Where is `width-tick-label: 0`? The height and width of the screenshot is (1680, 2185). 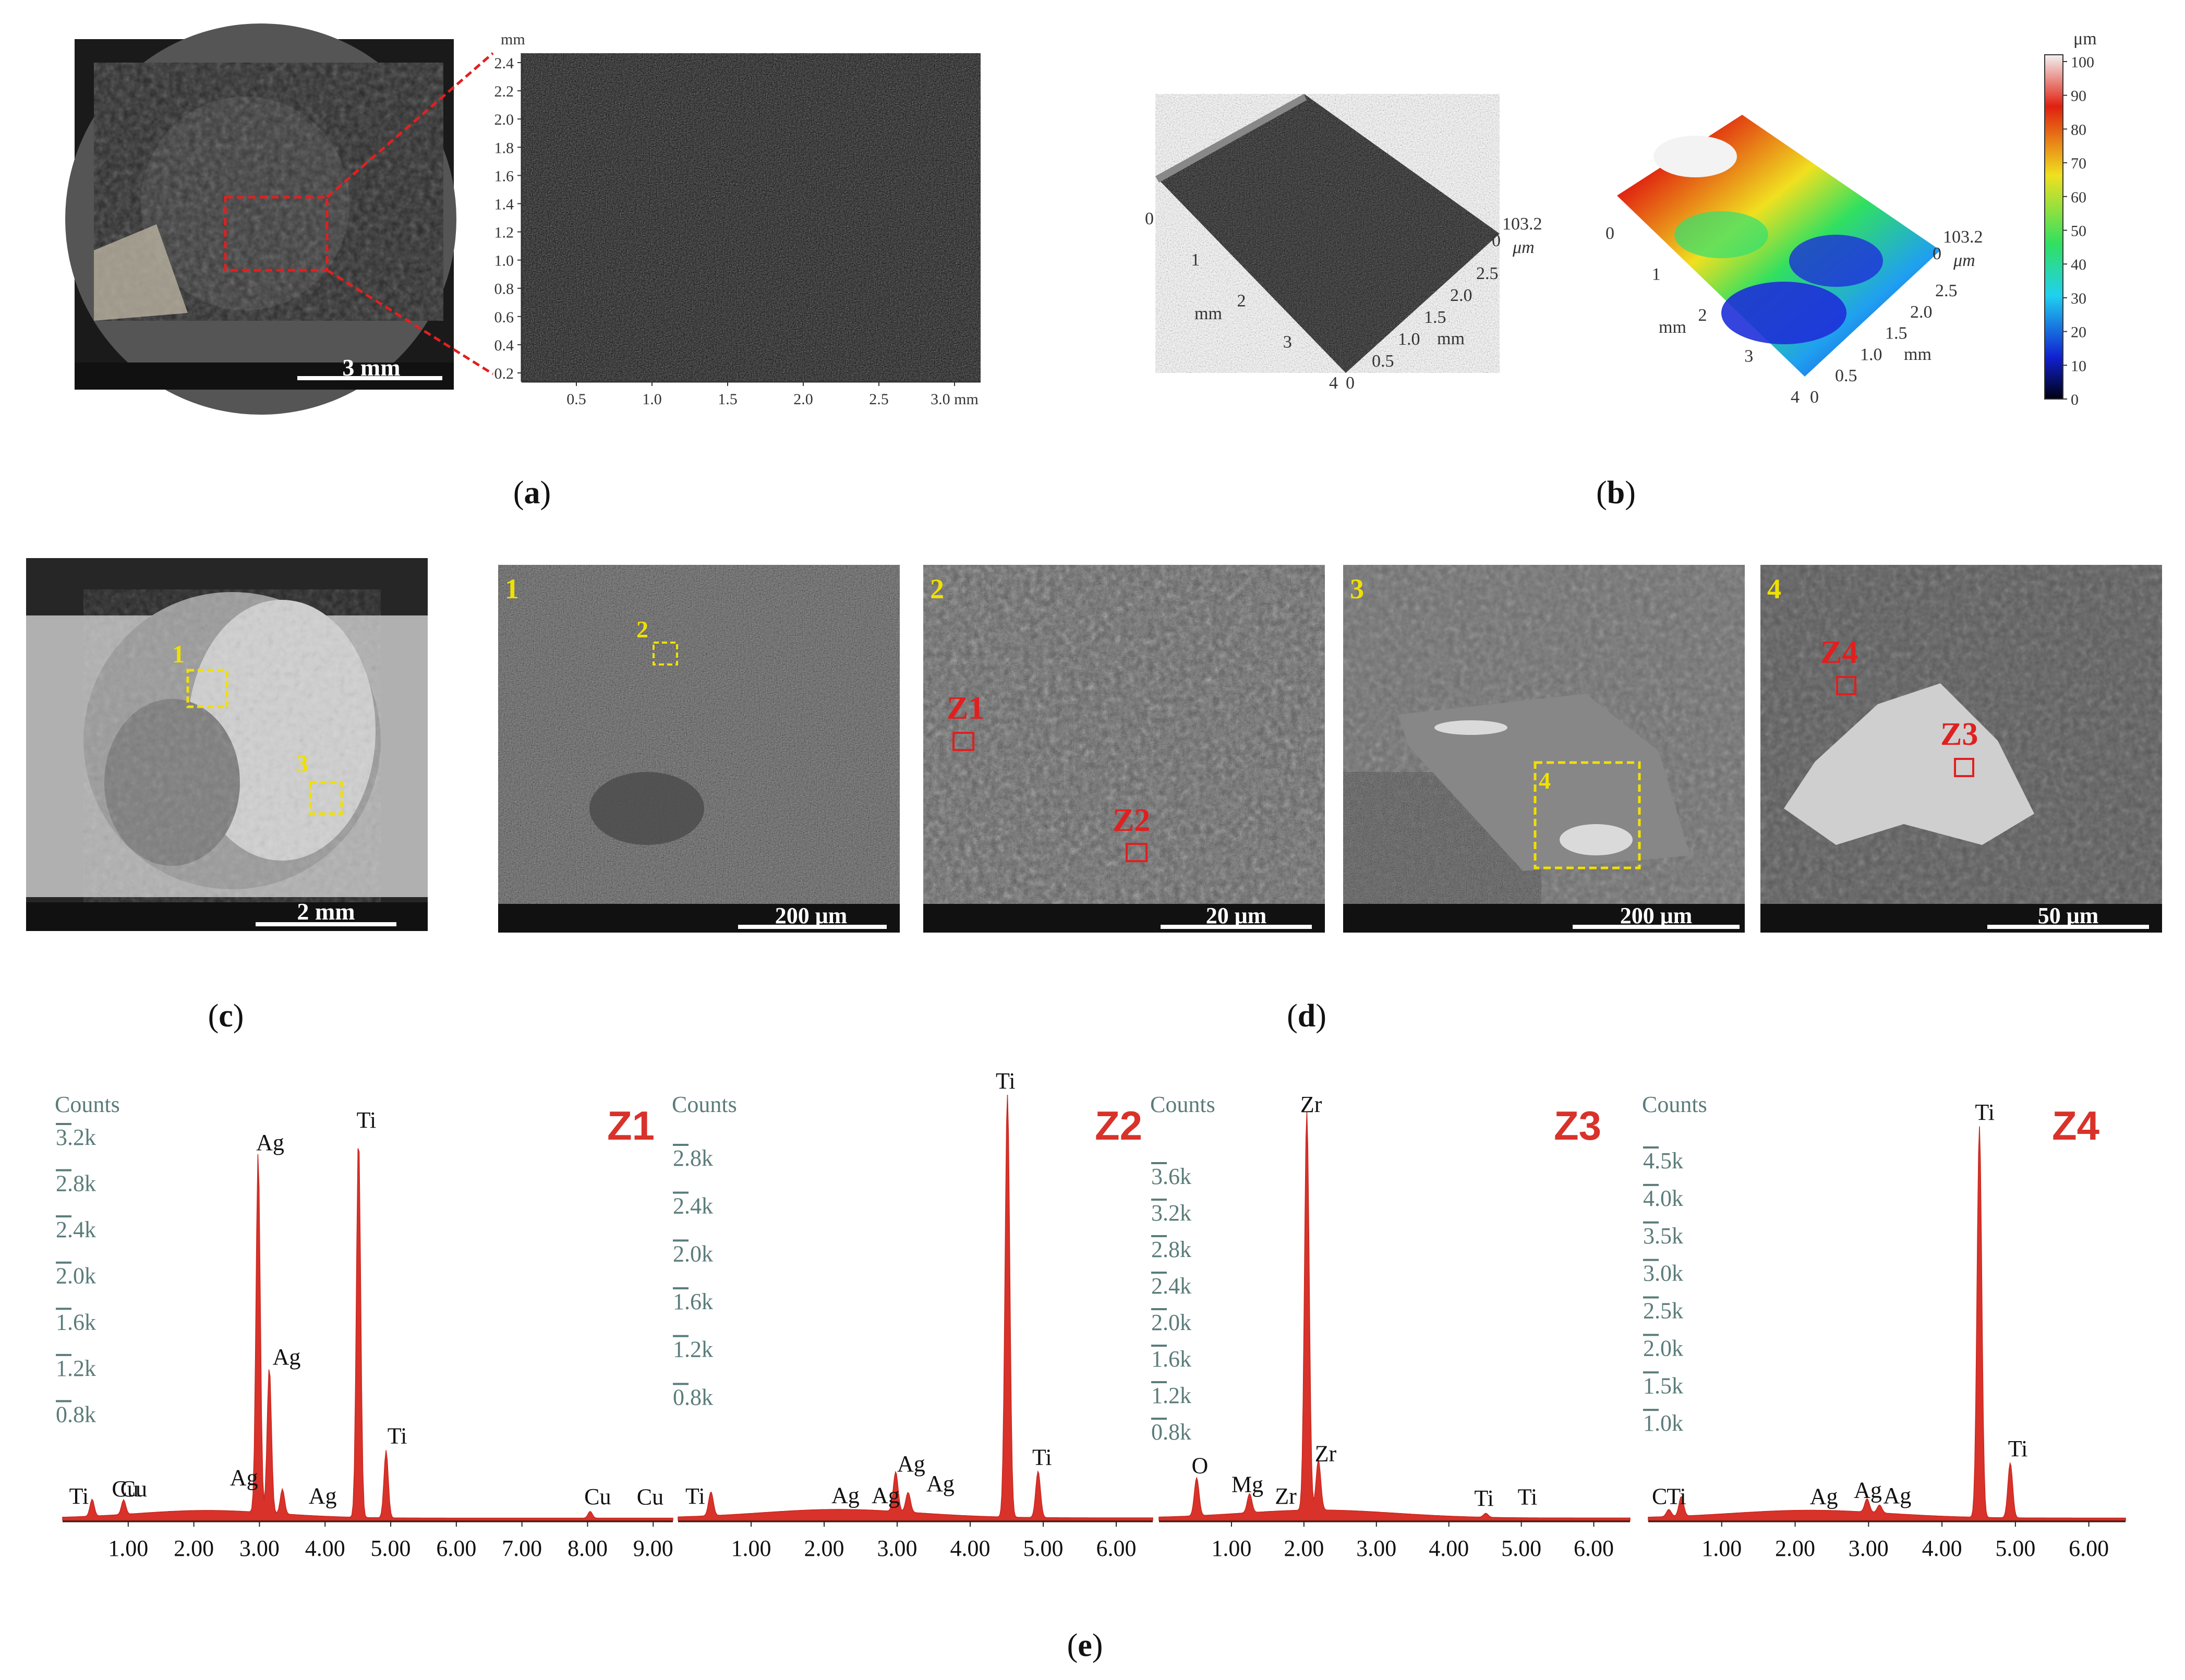 width-tick-label: 0 is located at coordinates (1350, 383).